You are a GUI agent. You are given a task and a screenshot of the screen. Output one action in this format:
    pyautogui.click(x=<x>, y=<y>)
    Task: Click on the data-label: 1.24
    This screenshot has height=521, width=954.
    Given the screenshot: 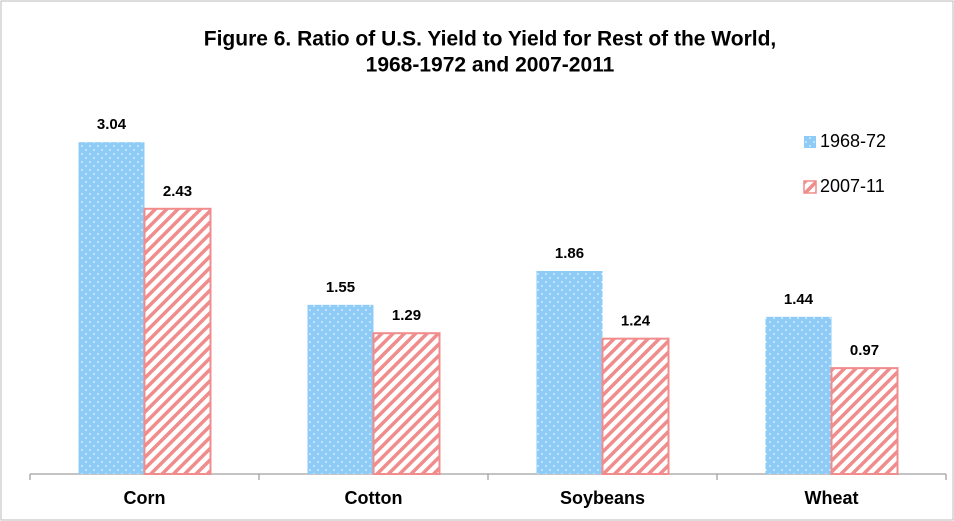 What is the action you would take?
    pyautogui.click(x=636, y=321)
    